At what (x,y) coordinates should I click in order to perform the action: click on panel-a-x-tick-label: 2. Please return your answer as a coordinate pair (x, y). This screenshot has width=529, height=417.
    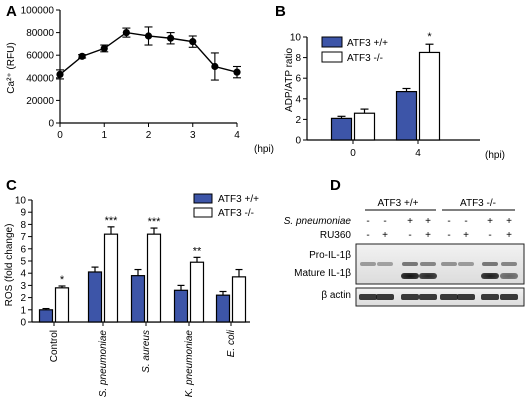
    Looking at the image, I should click on (149, 135).